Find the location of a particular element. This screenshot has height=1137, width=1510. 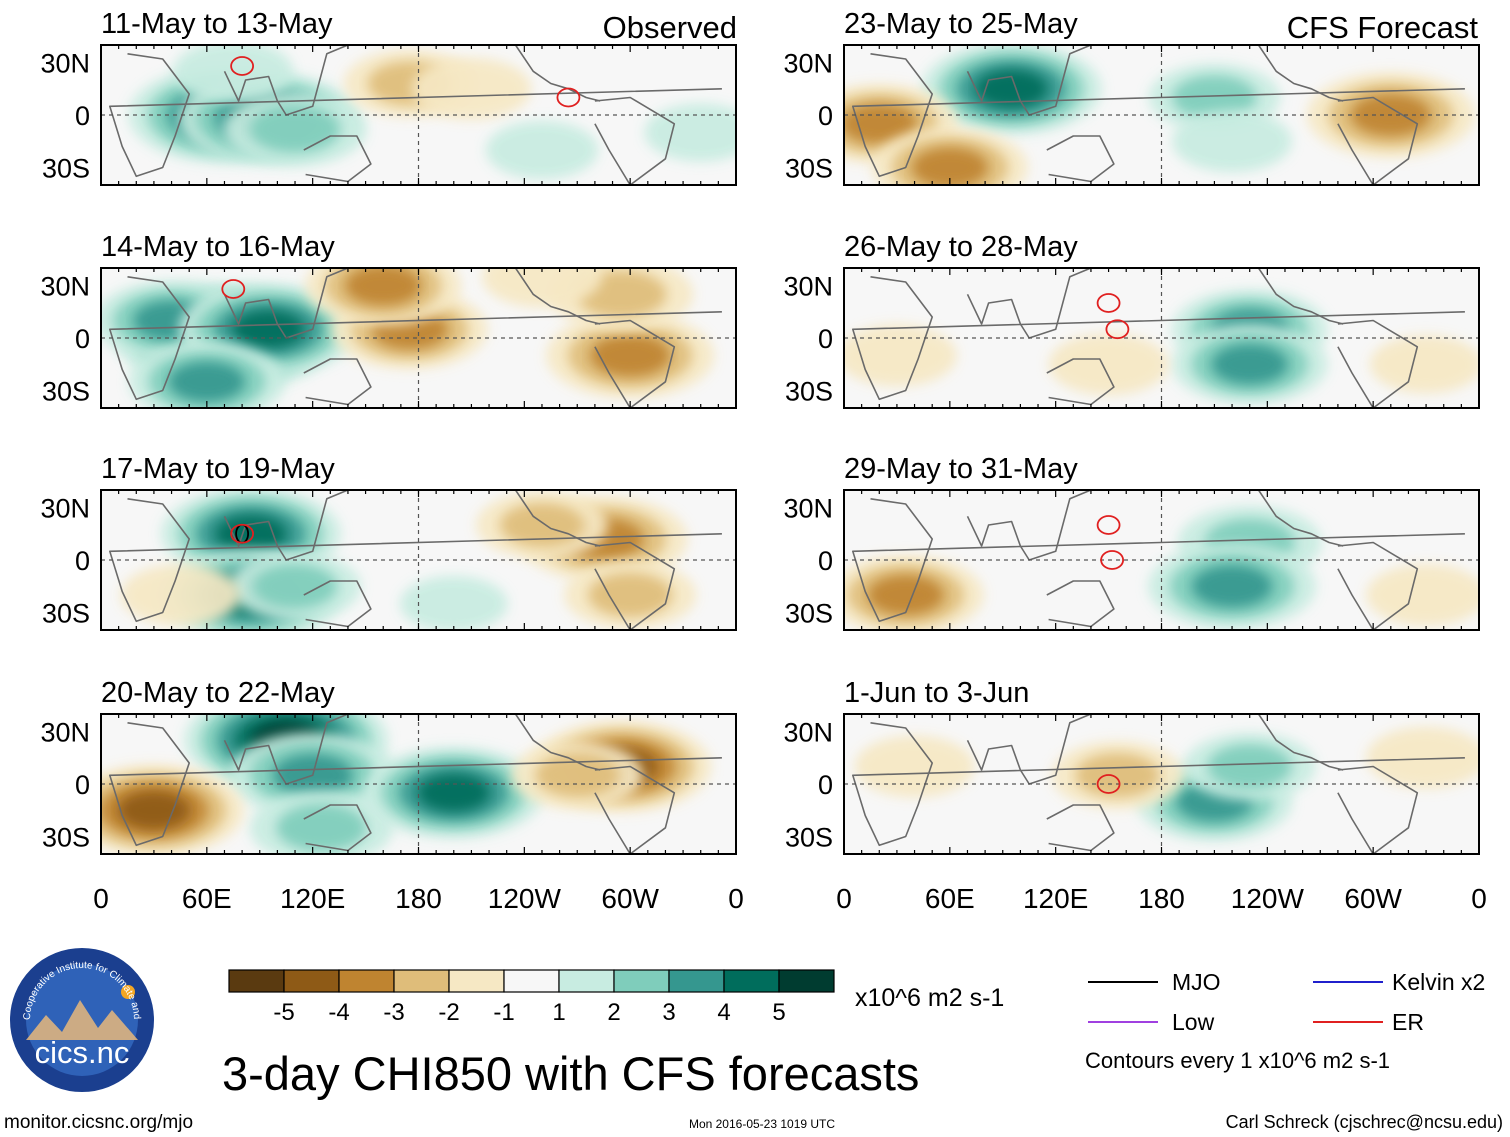

map-panel: 20-May to 22-May 30N 0 30S is located at coordinates (388, 766).